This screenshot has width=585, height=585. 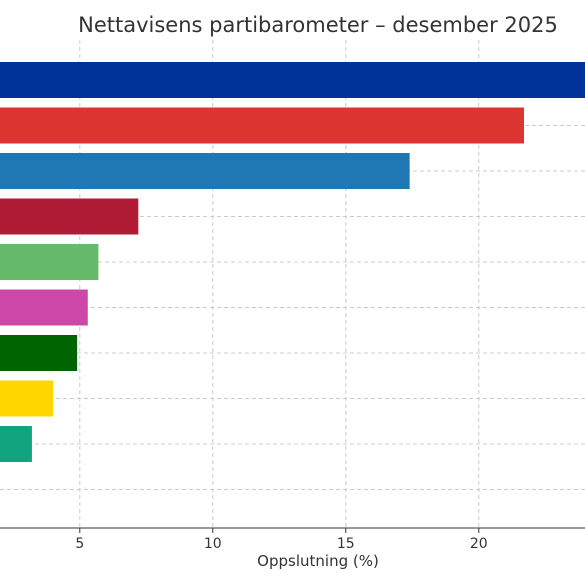 What do you see at coordinates (281, 540) in the screenshot?
I see `x-ticks: 5 10 15 20` at bounding box center [281, 540].